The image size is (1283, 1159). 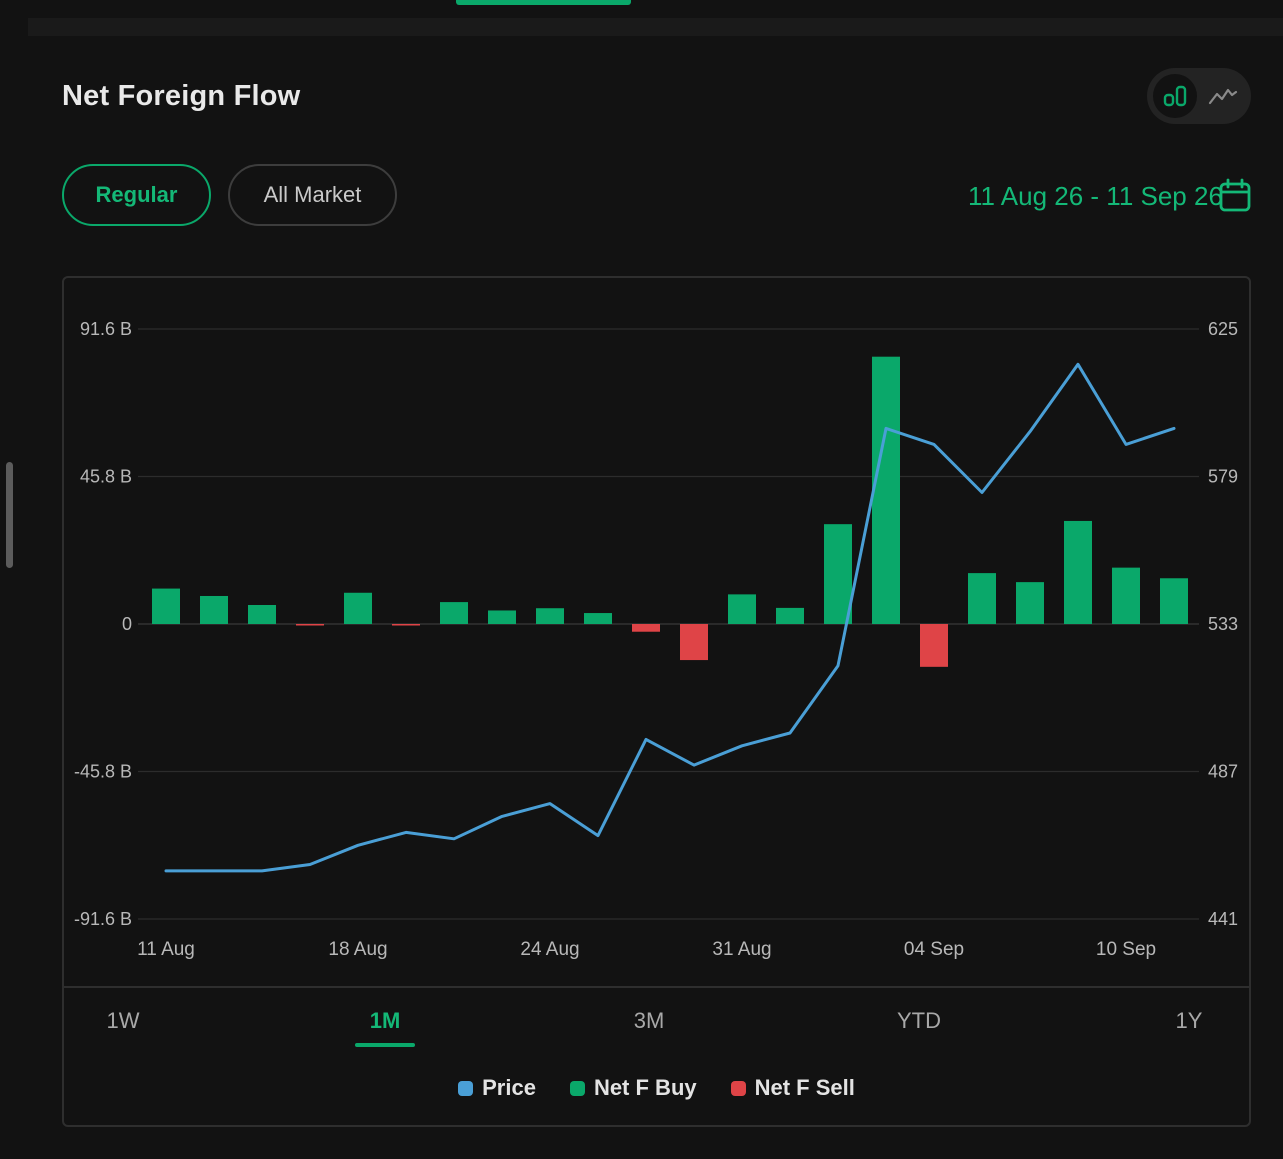 What do you see at coordinates (103, 772) in the screenshot?
I see `y-left-tick-label: -45.8 B` at bounding box center [103, 772].